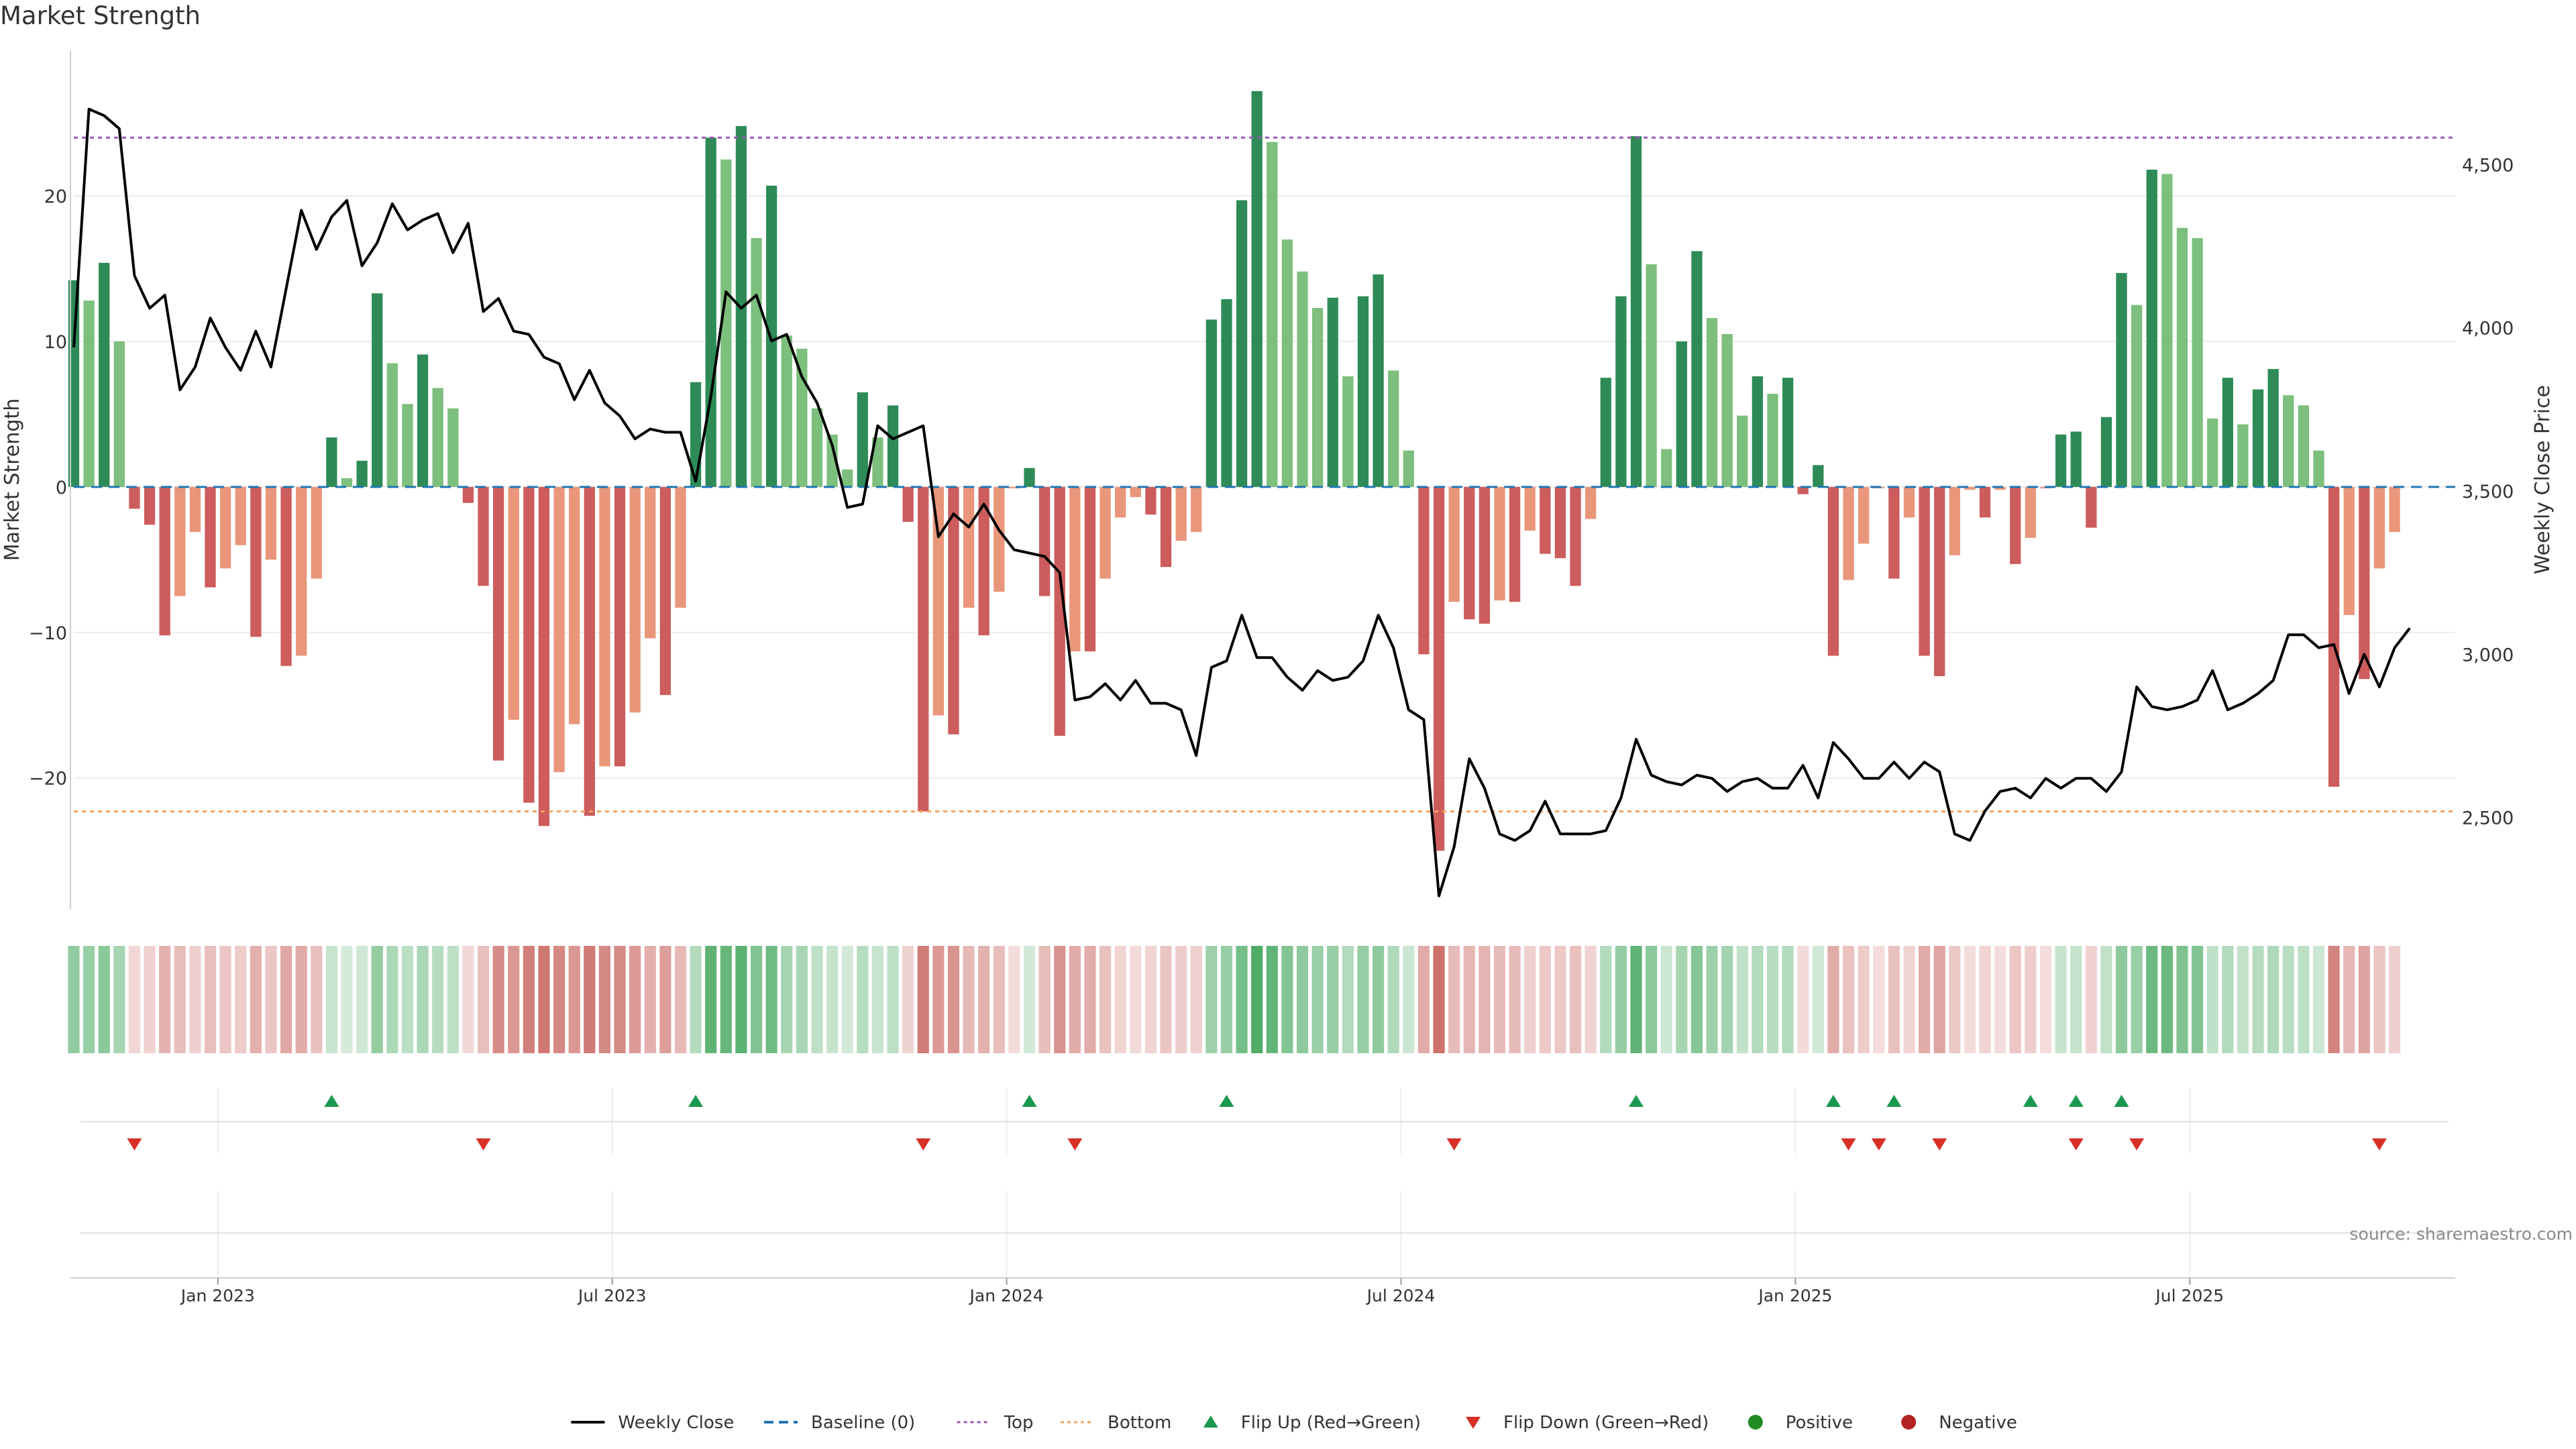 The height and width of the screenshot is (1449, 2576). Describe the element at coordinates (2461, 1234) in the screenshot. I see `source-note: source: sharemaestro.com` at that location.